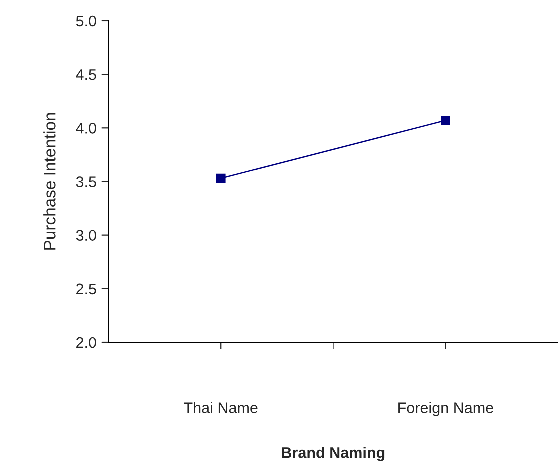 The height and width of the screenshot is (466, 558). What do you see at coordinates (333, 454) in the screenshot?
I see `x-axis-title: Brand Naming` at bounding box center [333, 454].